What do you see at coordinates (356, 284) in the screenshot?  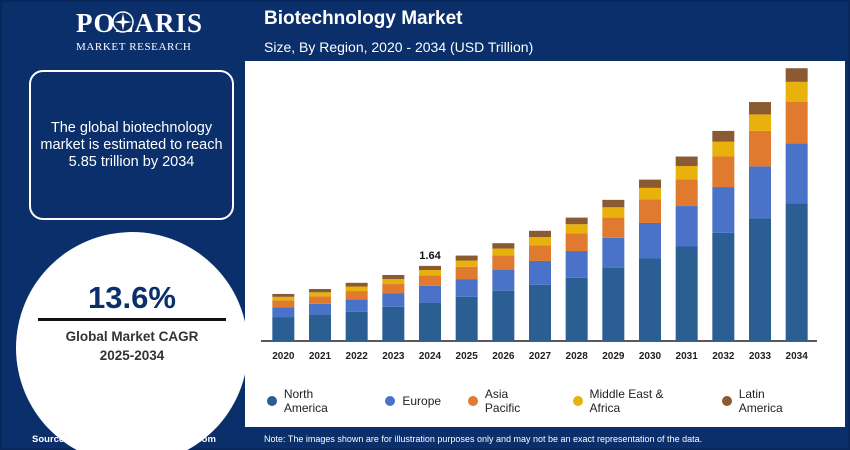 I see `bar-segment-2022-latin-america` at bounding box center [356, 284].